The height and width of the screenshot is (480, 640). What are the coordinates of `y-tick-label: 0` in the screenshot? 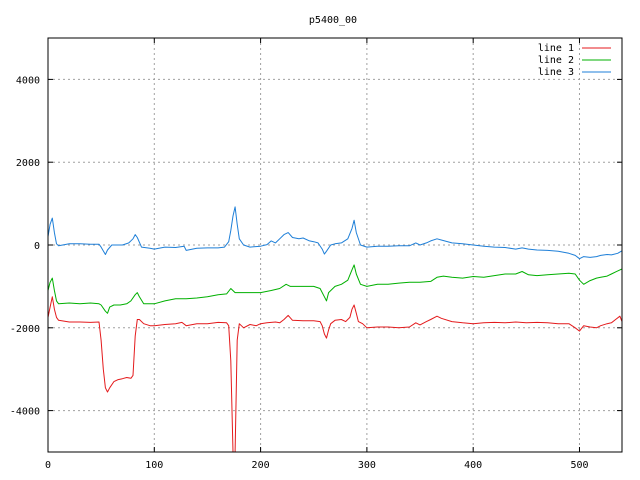 It's located at (37, 246).